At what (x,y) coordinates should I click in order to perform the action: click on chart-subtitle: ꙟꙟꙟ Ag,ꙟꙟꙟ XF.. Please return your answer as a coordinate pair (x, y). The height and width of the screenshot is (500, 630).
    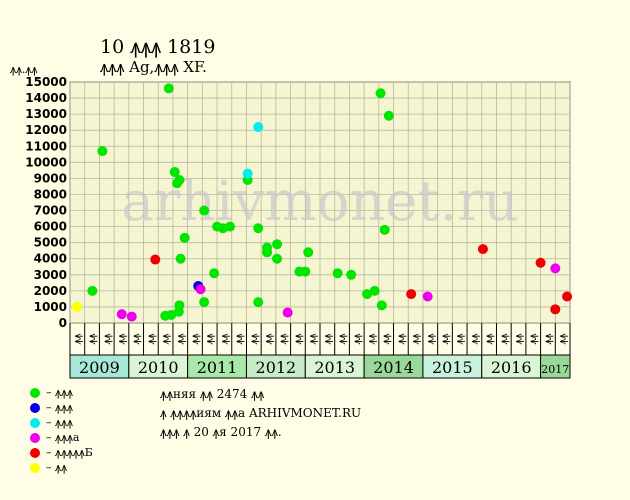
    Looking at the image, I should click on (153, 67).